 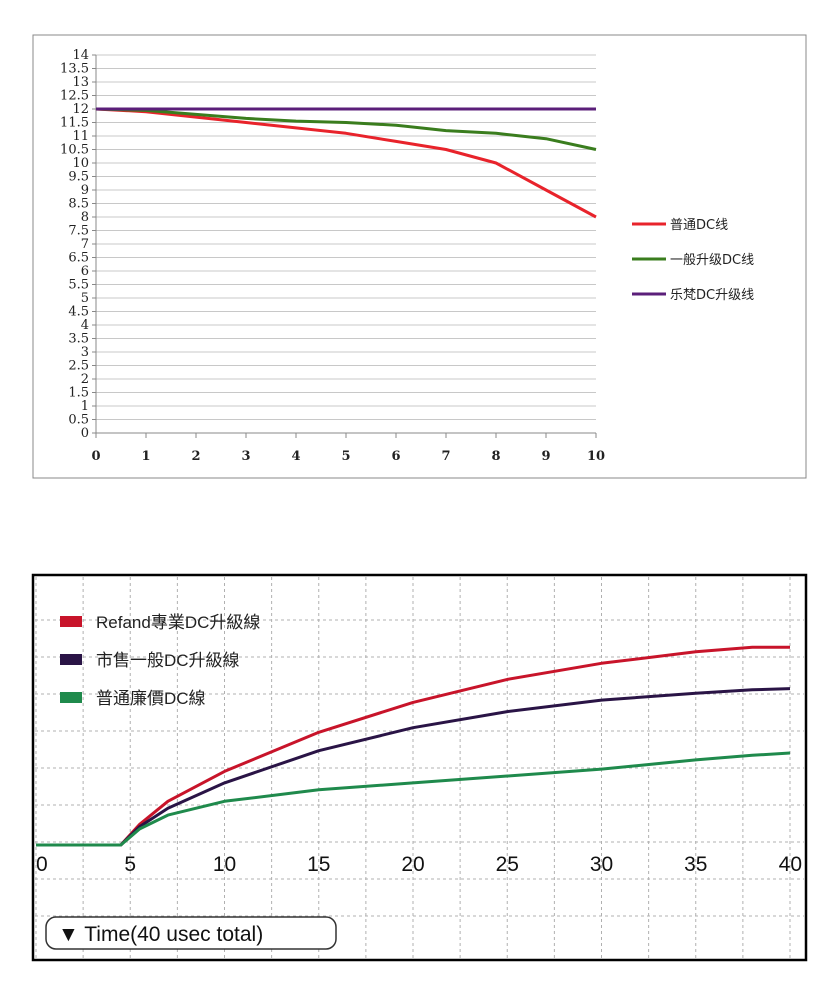 I want to click on time-label-button: ▼ Time(40 usec total), so click(x=191, y=933).